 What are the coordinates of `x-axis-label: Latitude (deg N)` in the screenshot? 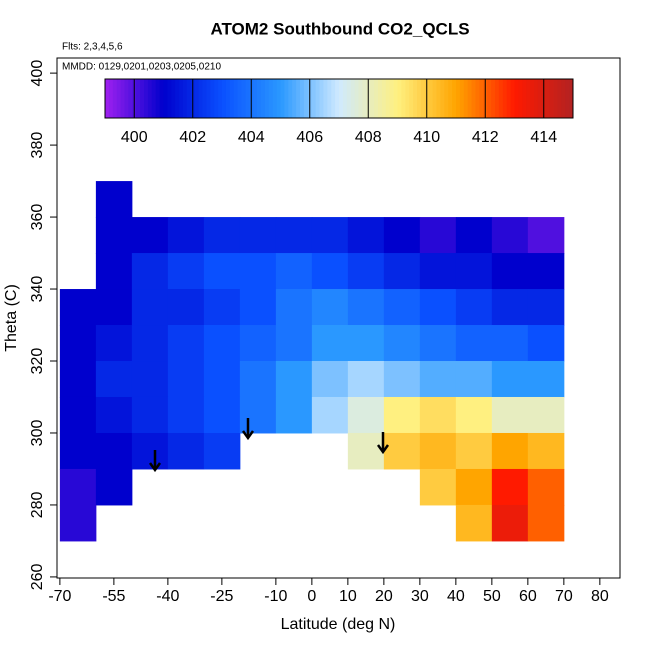 It's located at (338, 624).